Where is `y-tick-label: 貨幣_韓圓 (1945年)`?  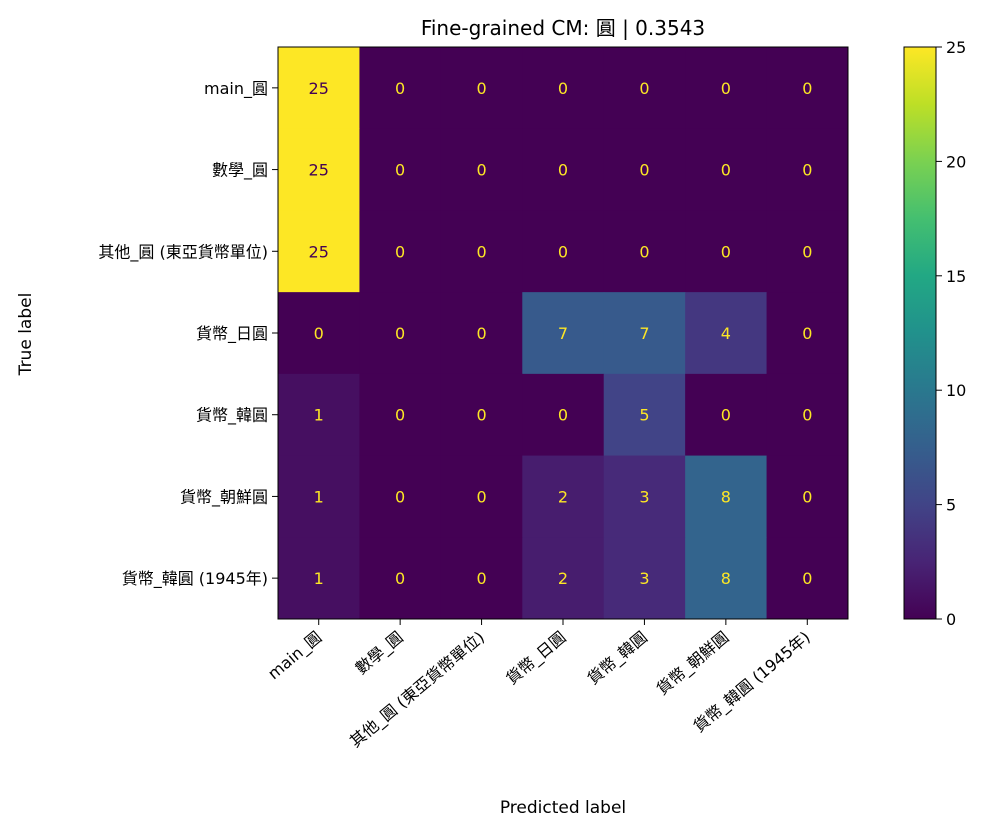 y-tick-label: 貨幣_韓圓 (1945年) is located at coordinates (195, 579).